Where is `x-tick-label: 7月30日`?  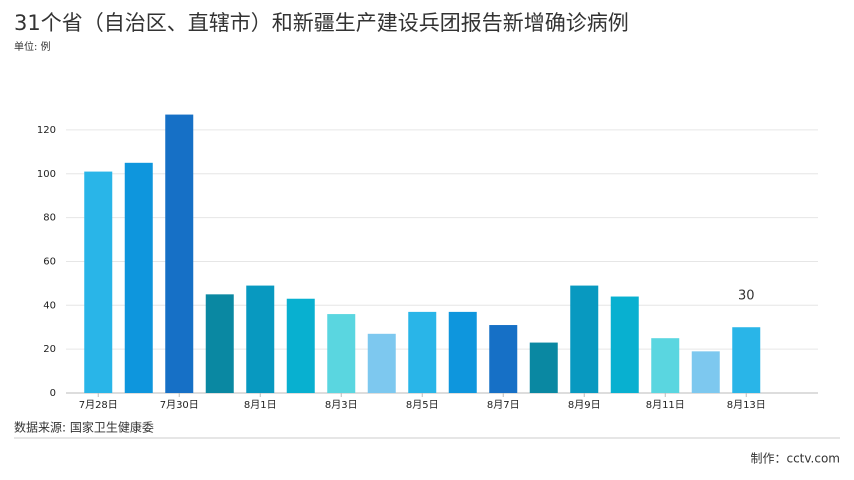
x-tick-label: 7月30日 is located at coordinates (179, 405).